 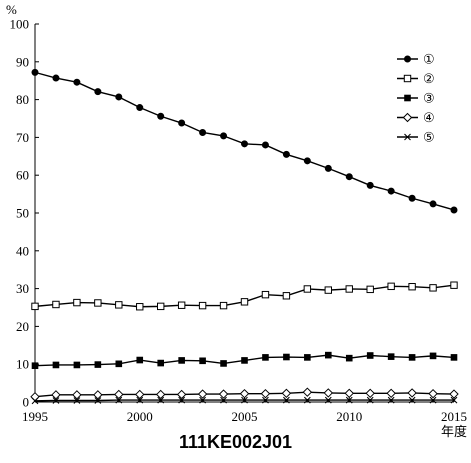 What do you see at coordinates (35, 416) in the screenshot?
I see `x-tick-label: 1995` at bounding box center [35, 416].